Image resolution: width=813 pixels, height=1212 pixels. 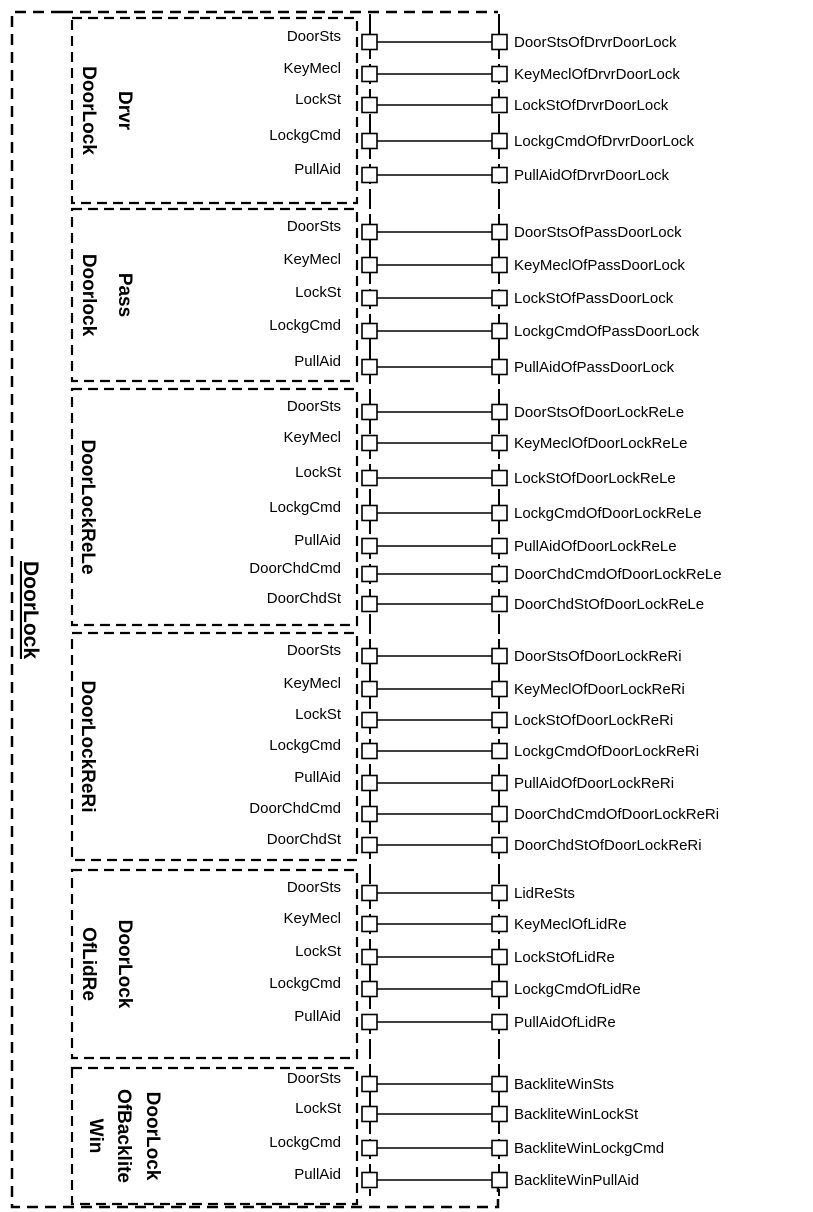 What do you see at coordinates (124, 295) in the screenshot?
I see `group-label-line: Pass` at bounding box center [124, 295].